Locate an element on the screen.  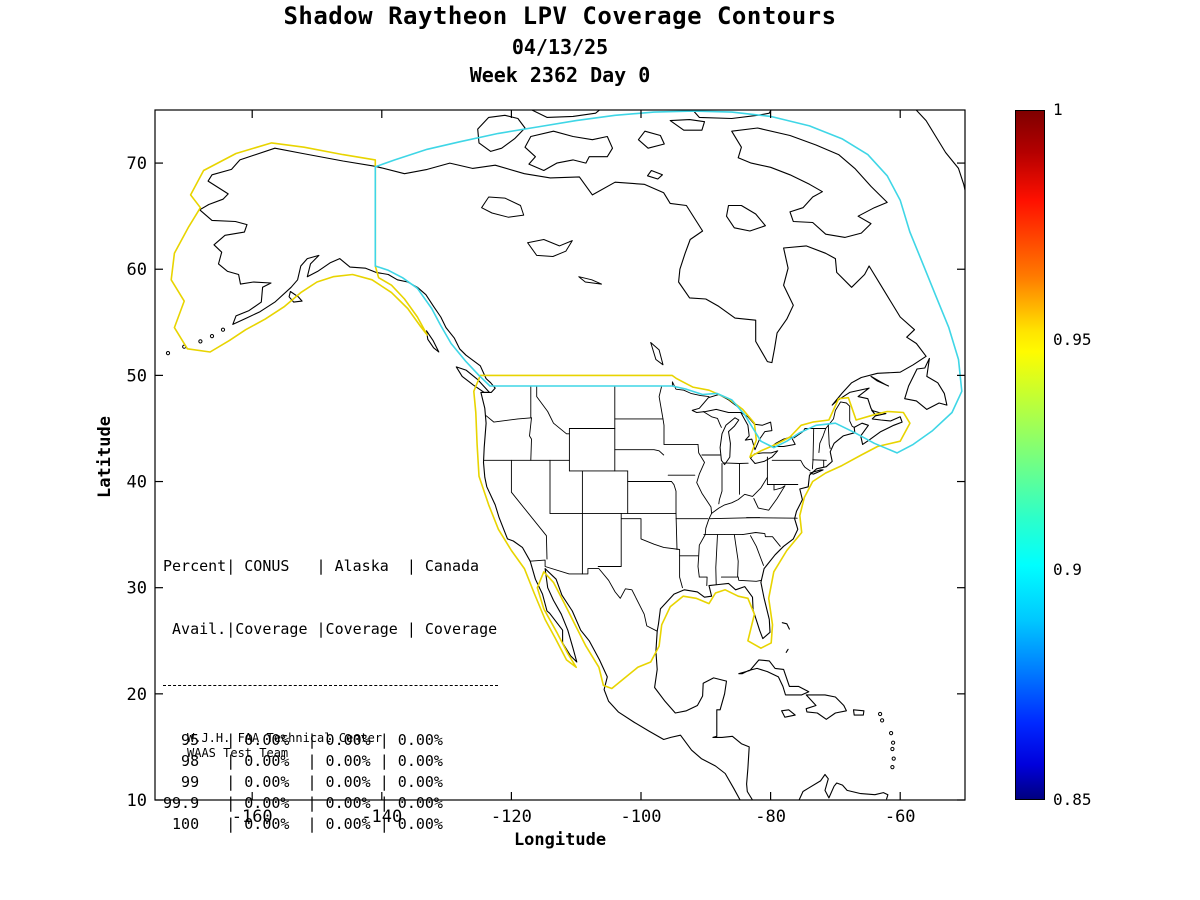
lake-erie is located at coordinates (764, 457).